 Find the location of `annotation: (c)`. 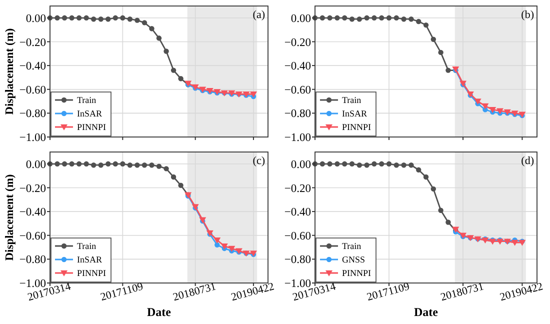

annotation: (c) is located at coordinates (259, 161).